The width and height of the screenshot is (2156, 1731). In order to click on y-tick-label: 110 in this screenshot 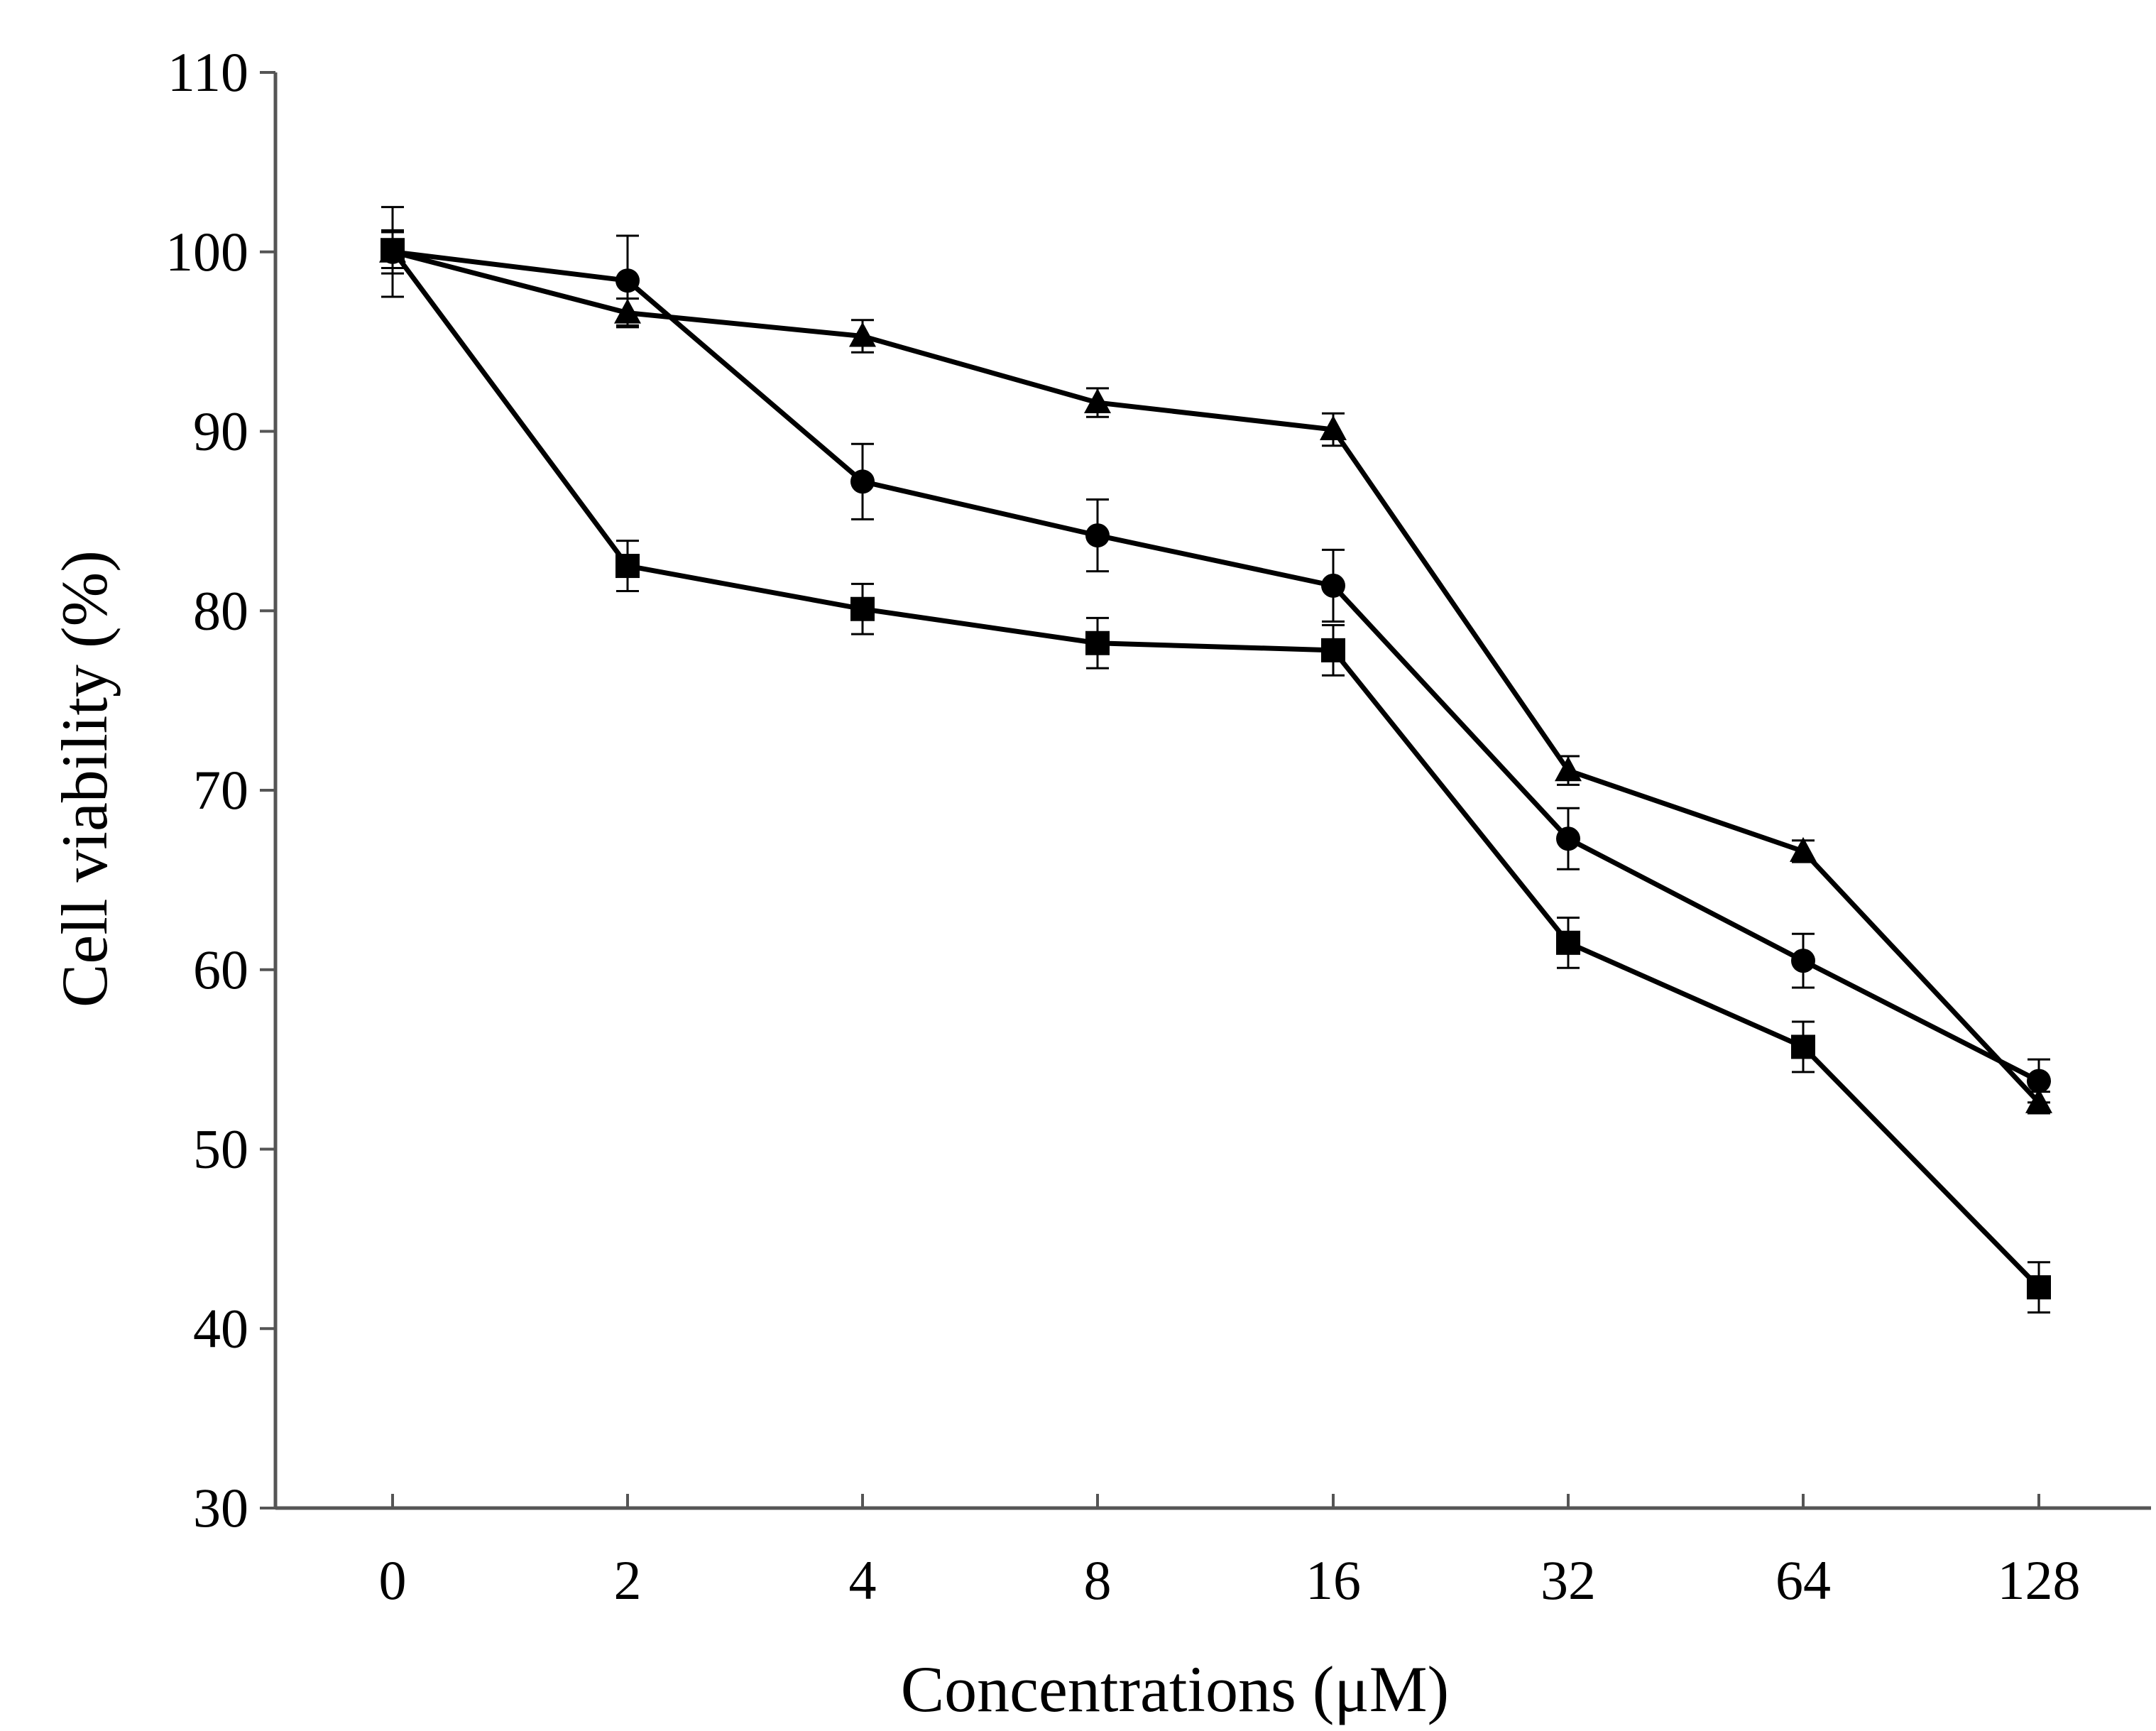, I will do `click(208, 72)`.